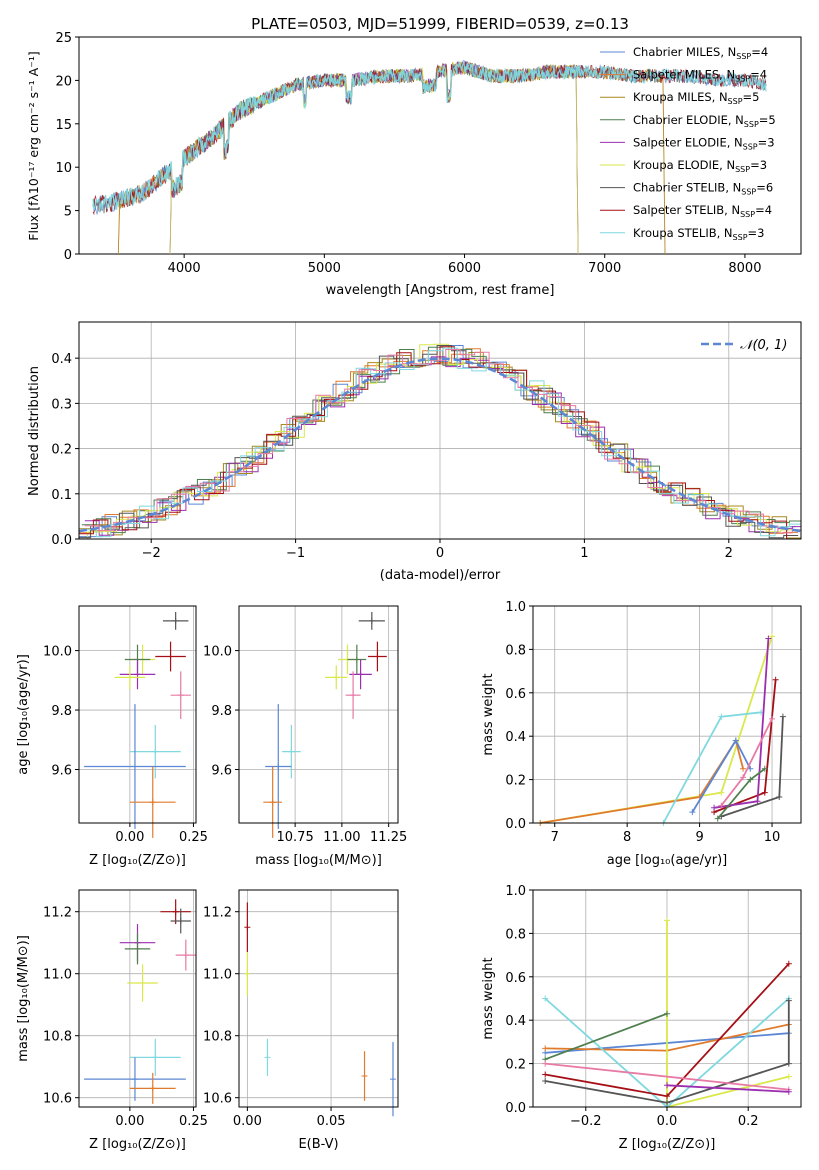 This screenshot has width=819, height=1170. I want to click on x-tick-label: 0.0, so click(667, 1121).